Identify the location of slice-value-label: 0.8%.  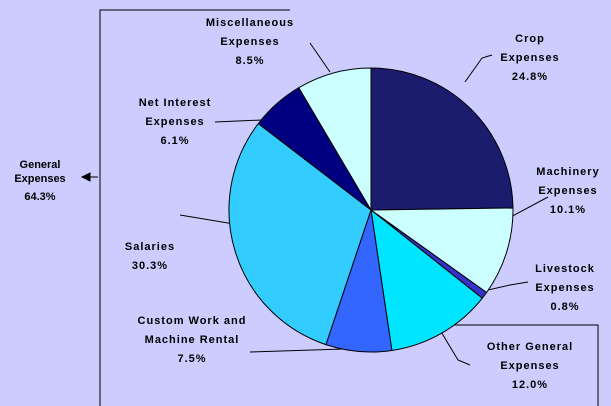
(565, 307).